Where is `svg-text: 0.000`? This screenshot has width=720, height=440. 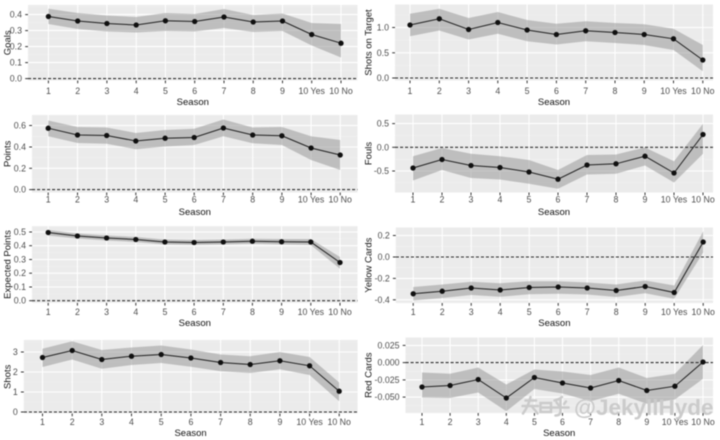 svg-text: 0.000 is located at coordinates (388, 363).